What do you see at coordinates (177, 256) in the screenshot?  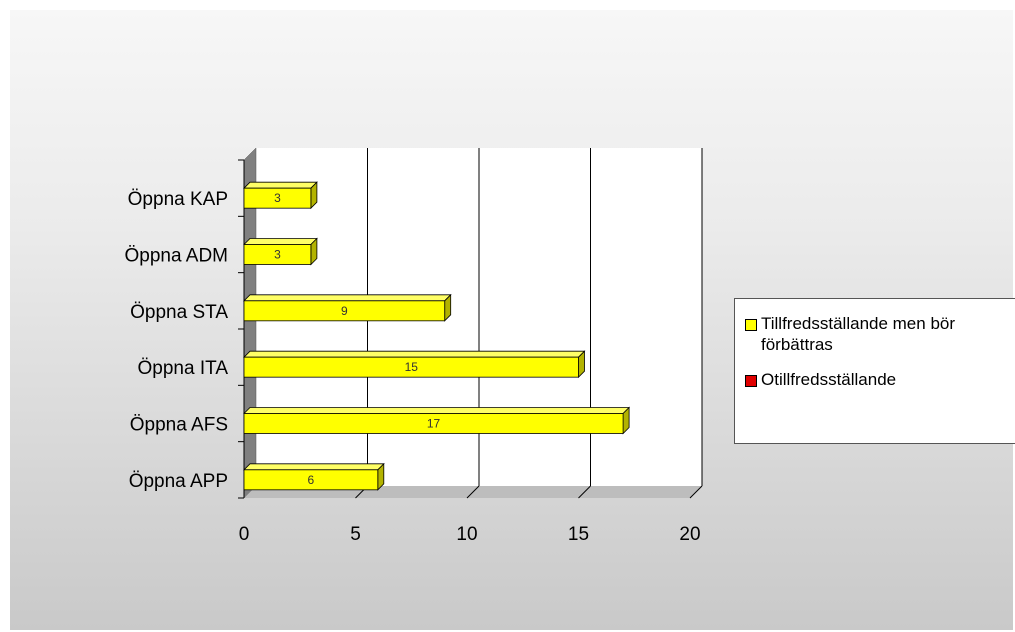 I see `category-label: Öppna ADM` at bounding box center [177, 256].